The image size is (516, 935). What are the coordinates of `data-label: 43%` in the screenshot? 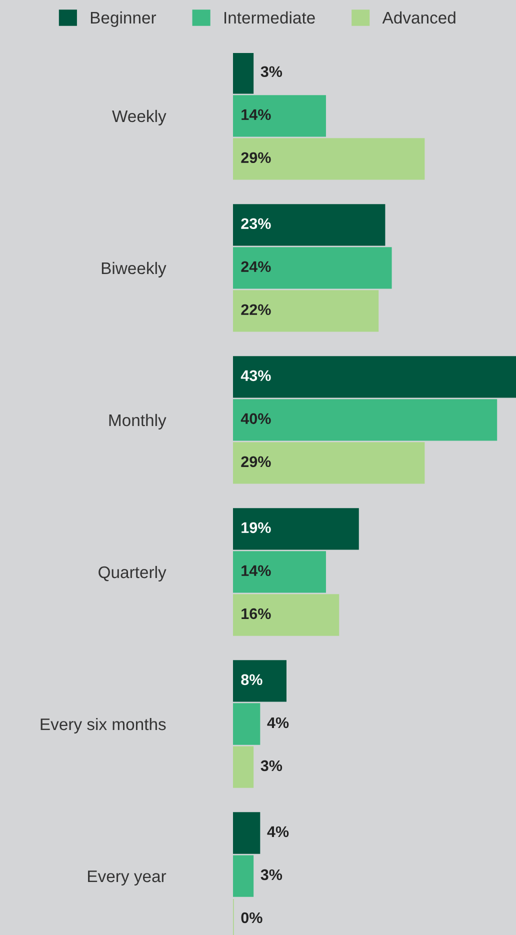 It's located at (255, 376).